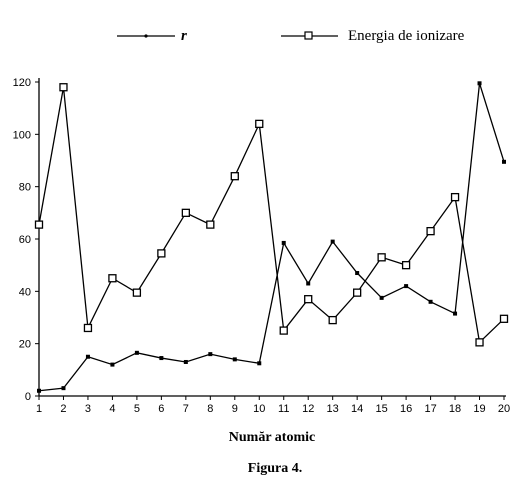  Describe the element at coordinates (406, 36) in the screenshot. I see `legend-label-energy: Energia de ionizare` at that location.